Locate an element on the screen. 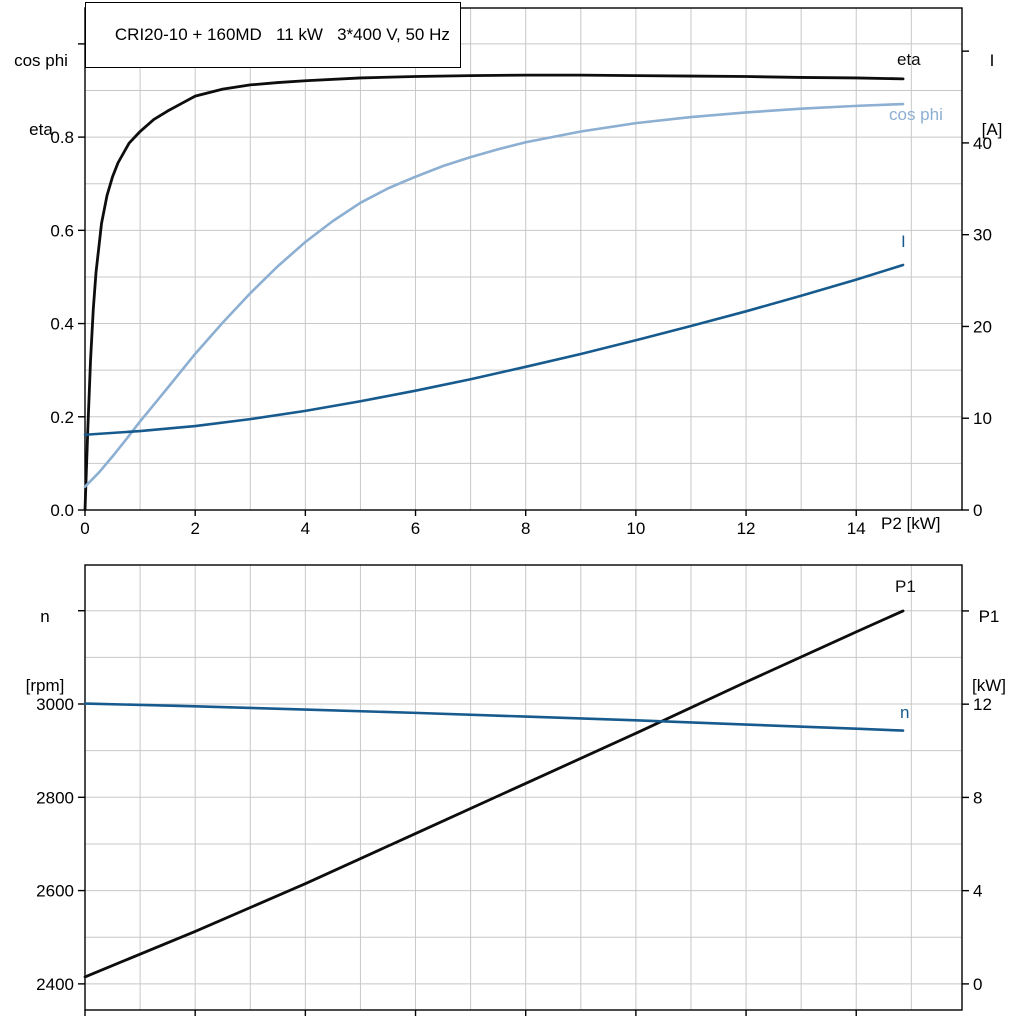 The width and height of the screenshot is (1024, 1024). x-tick-label: 12 is located at coordinates (746, 528).